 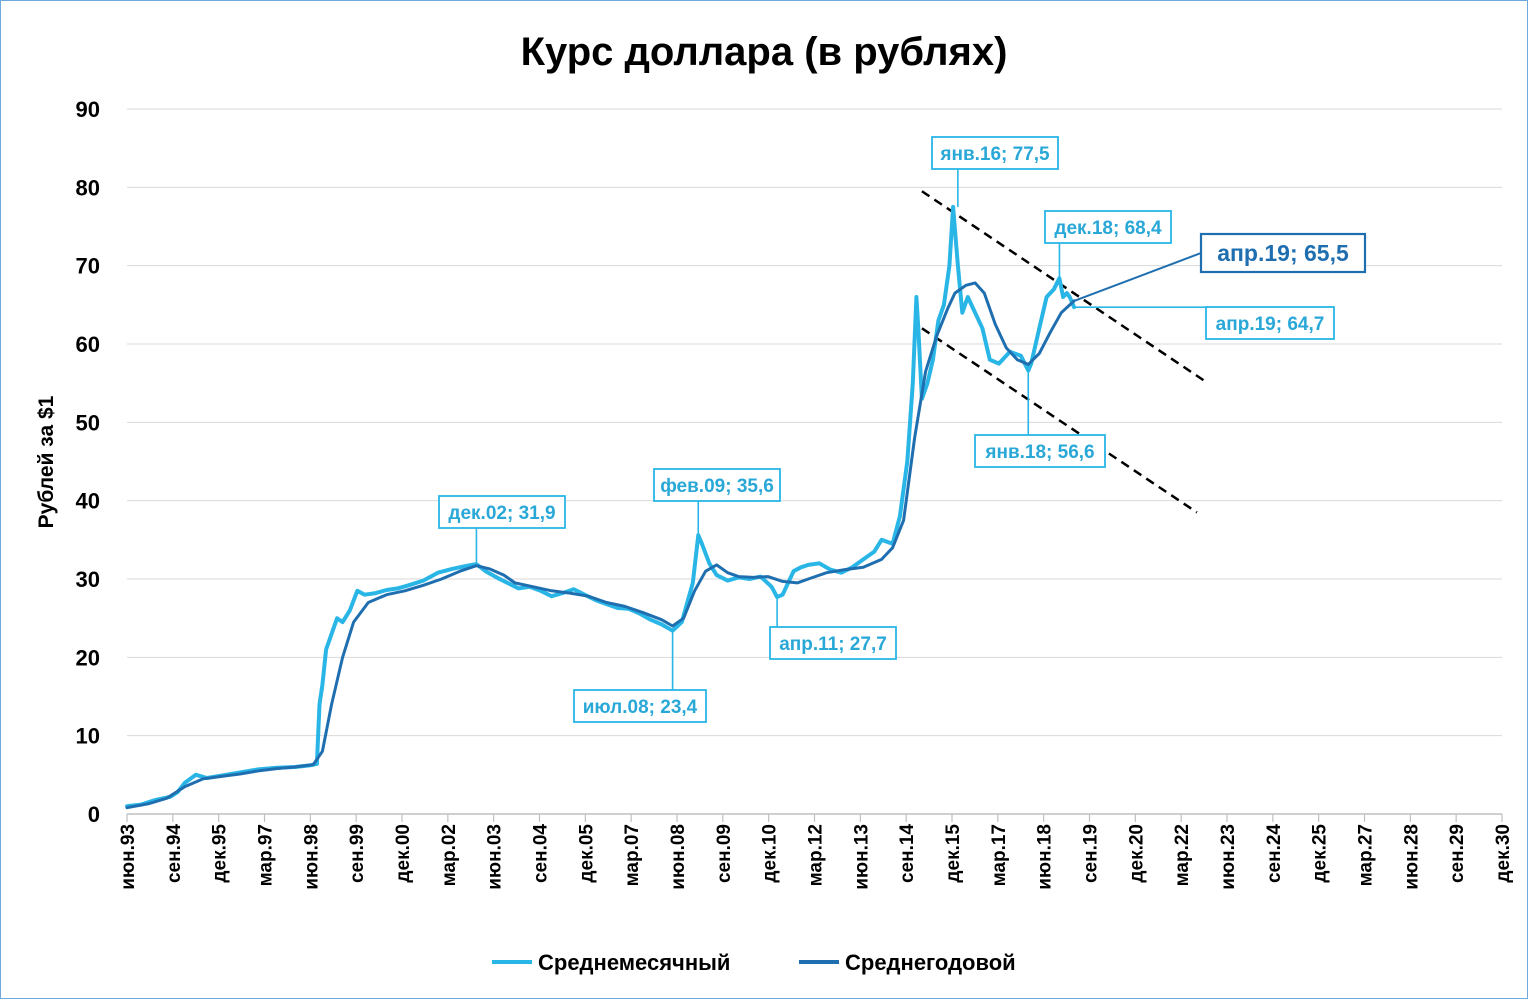 I want to click on annotation-label: дек.18; 68,4, so click(x=1108, y=228).